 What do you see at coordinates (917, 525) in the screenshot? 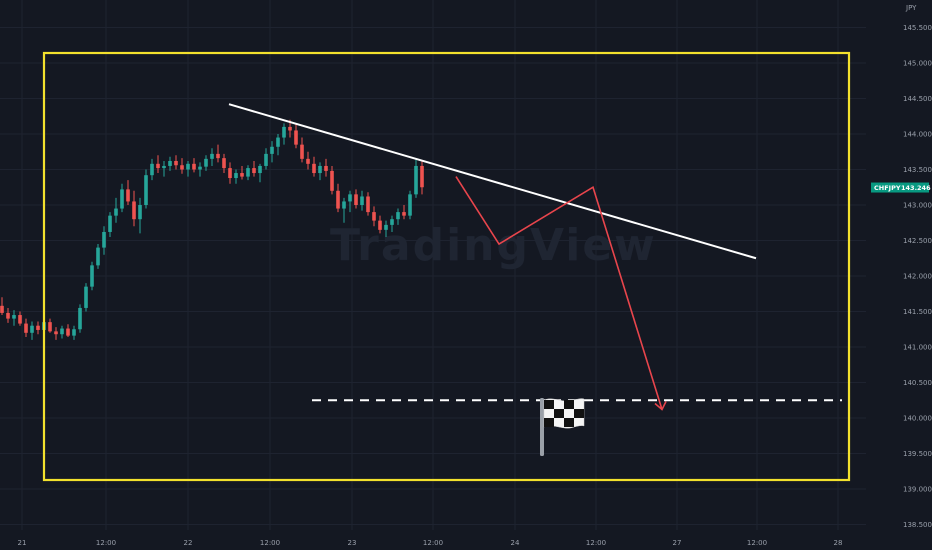
I see `y-tick-label: 138.500` at bounding box center [917, 525].